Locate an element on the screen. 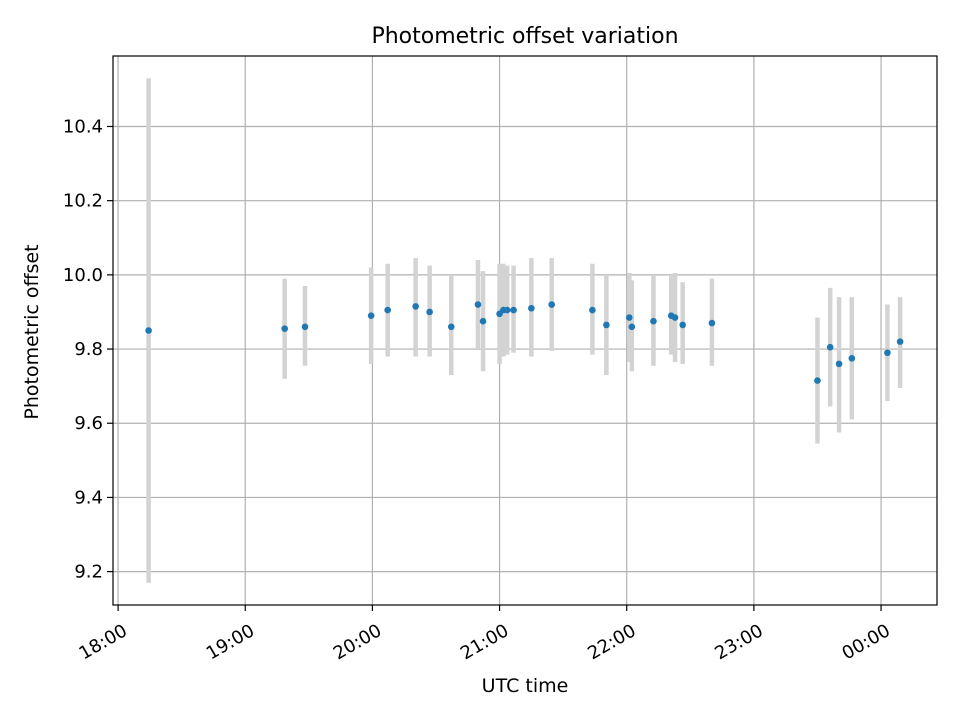  chart-title: Photometric offset variation is located at coordinates (524, 36).